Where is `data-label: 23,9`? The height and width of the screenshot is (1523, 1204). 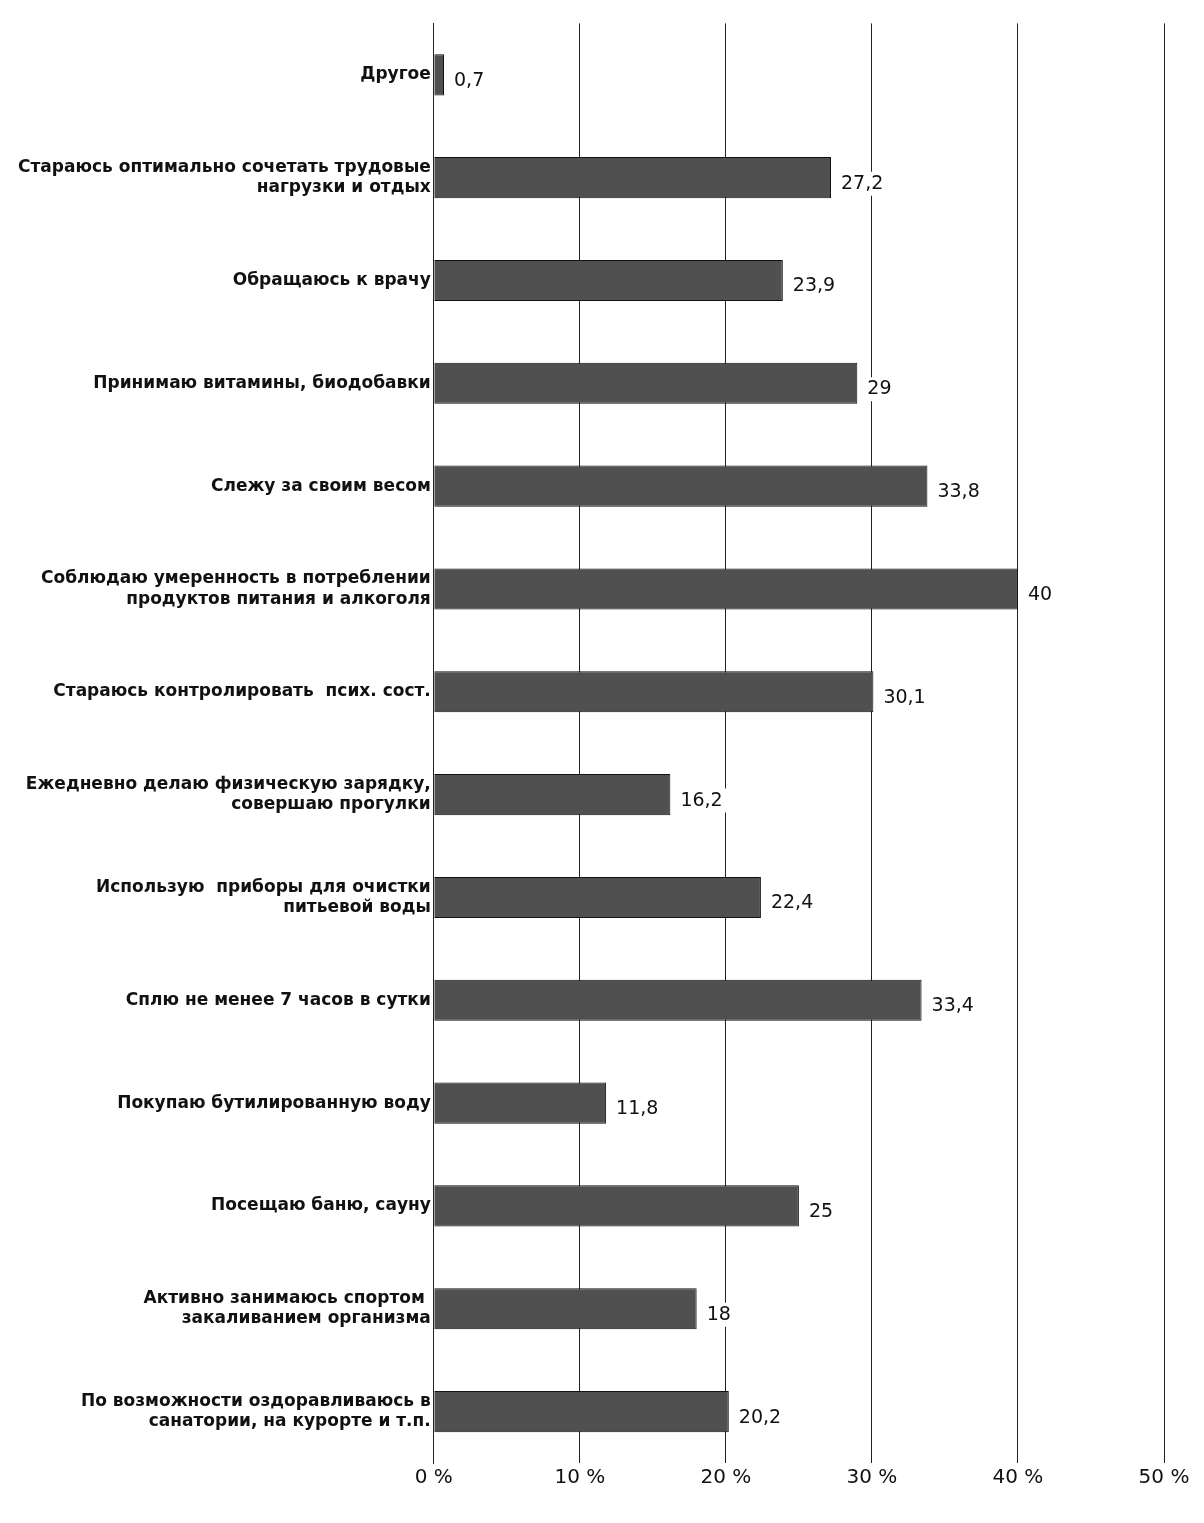 data-label: 23,9 is located at coordinates (814, 284).